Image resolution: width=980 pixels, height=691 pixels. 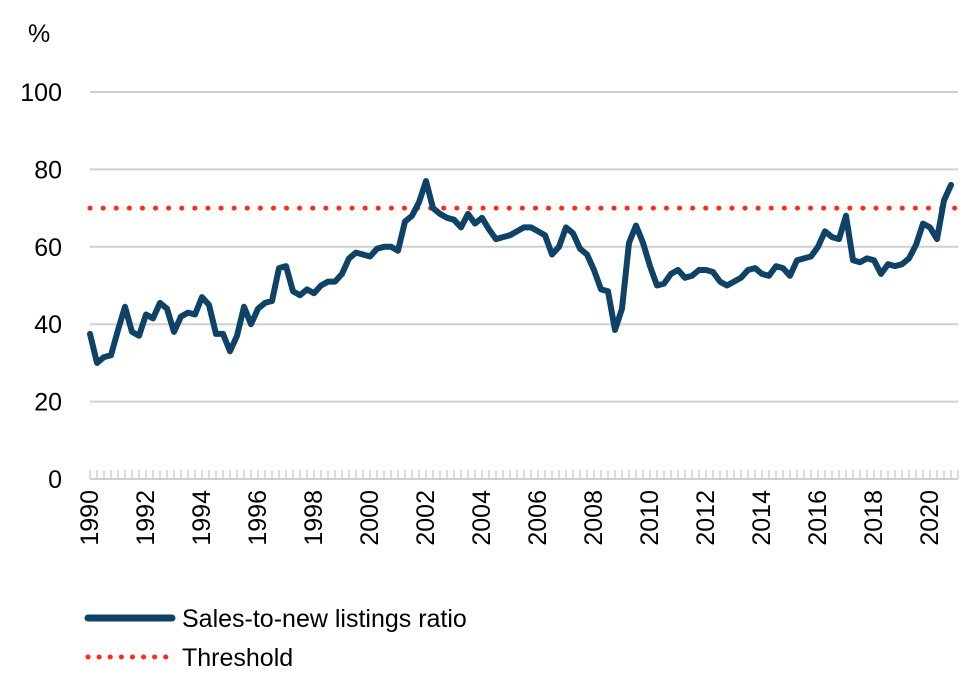 I want to click on x-tick-label: 2008, so click(x=594, y=518).